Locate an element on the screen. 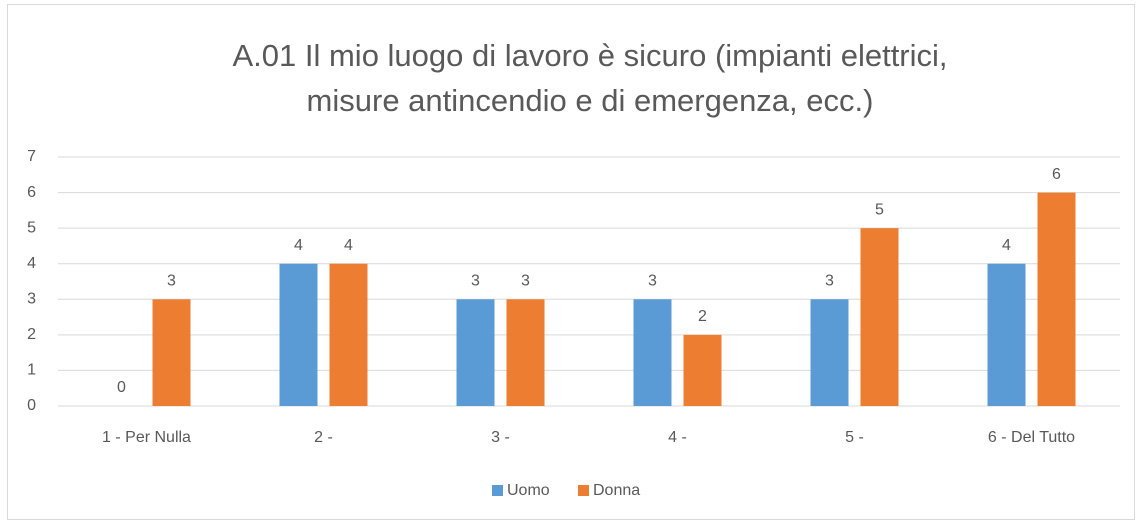 The image size is (1138, 523). value-label: 6 is located at coordinates (1056, 174).